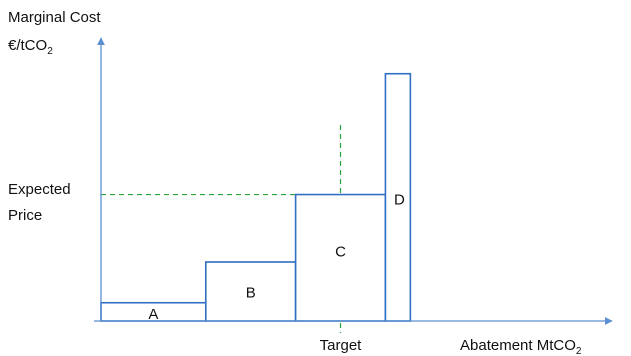  Describe the element at coordinates (25, 215) in the screenshot. I see `expected-price-label-line-2: Price` at that location.